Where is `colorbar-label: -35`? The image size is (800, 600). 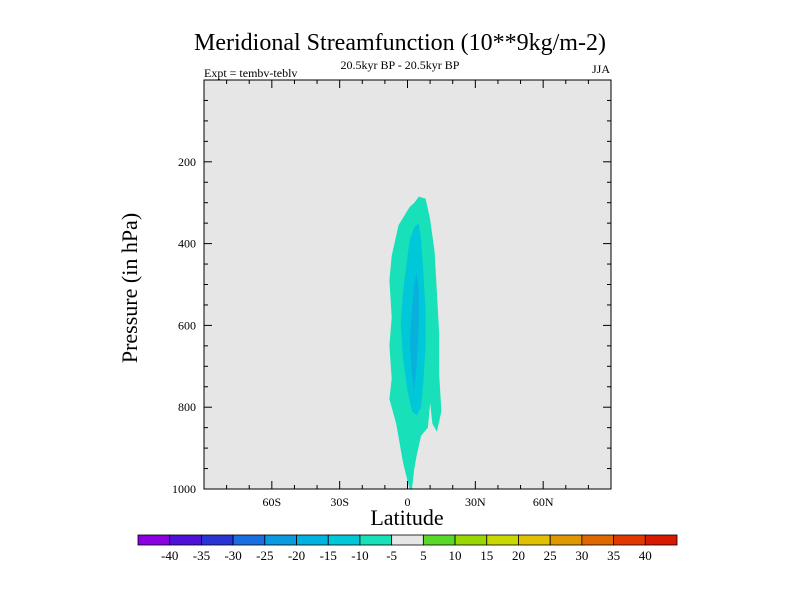 colorbar-label: -35 is located at coordinates (201, 555).